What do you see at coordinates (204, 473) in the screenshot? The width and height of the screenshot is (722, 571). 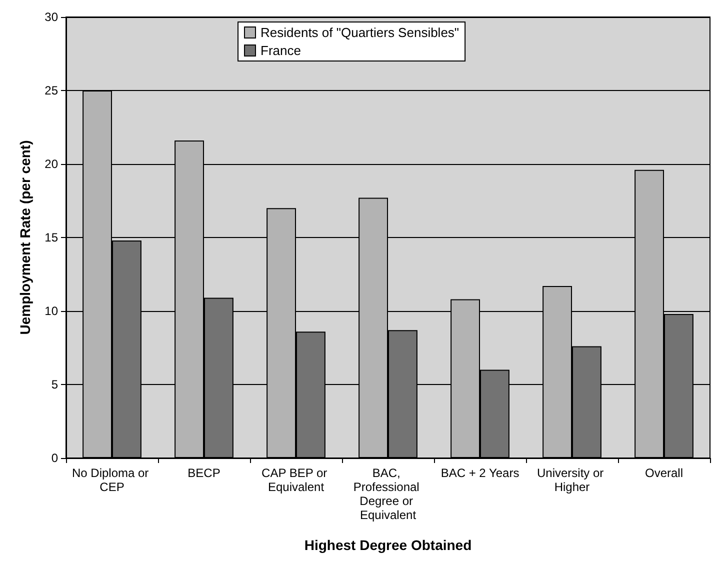 I see `x-tick-label: BECP` at bounding box center [204, 473].